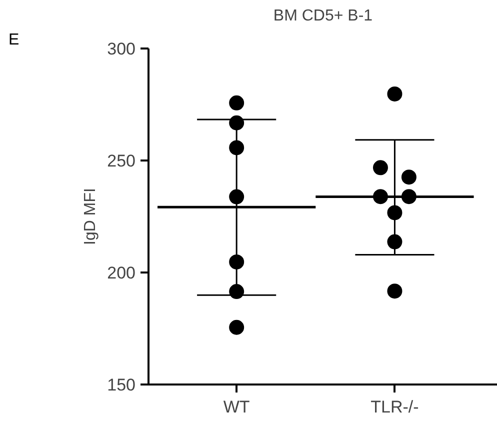 The width and height of the screenshot is (497, 431). Describe the element at coordinates (121, 161) in the screenshot. I see `y-tick-label: 250` at that location.